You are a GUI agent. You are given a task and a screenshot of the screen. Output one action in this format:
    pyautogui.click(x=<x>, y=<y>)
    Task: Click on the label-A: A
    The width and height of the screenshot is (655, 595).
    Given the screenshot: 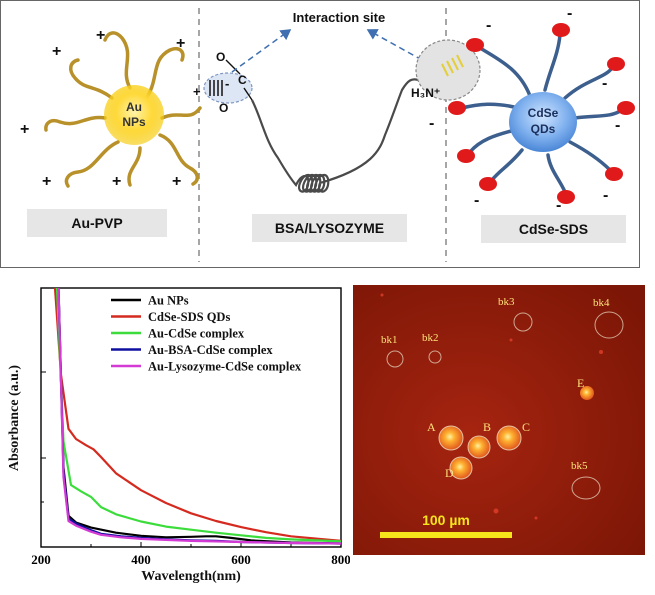 What is the action you would take?
    pyautogui.click(x=431, y=427)
    